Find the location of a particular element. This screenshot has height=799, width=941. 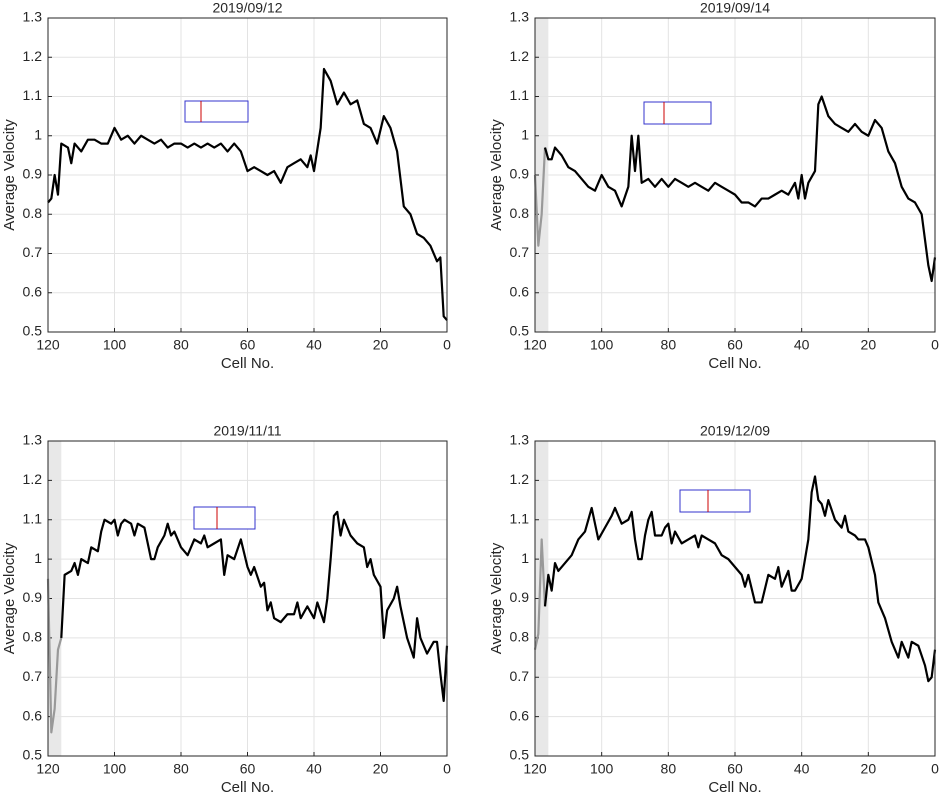

chart-title: 2019/12/09 is located at coordinates (735, 431).